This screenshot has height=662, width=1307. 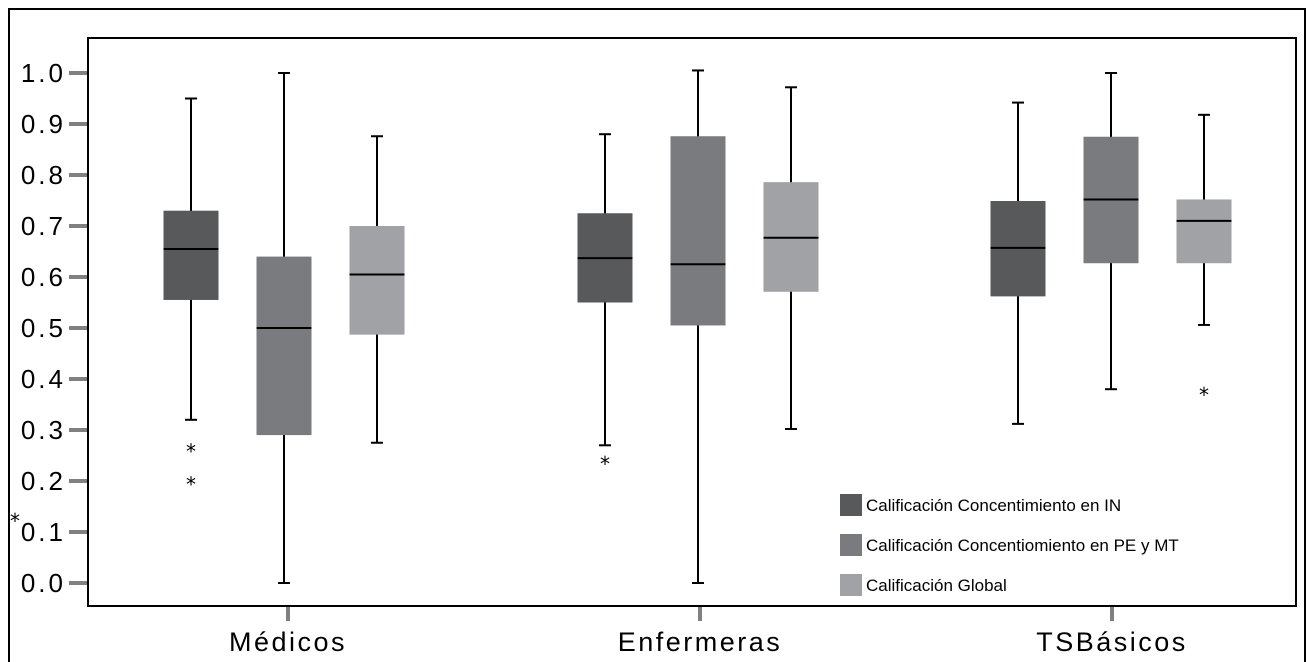 What do you see at coordinates (1022, 545) in the screenshot?
I see `legend-label: Calificación Concentiomiento en PE y MT` at bounding box center [1022, 545].